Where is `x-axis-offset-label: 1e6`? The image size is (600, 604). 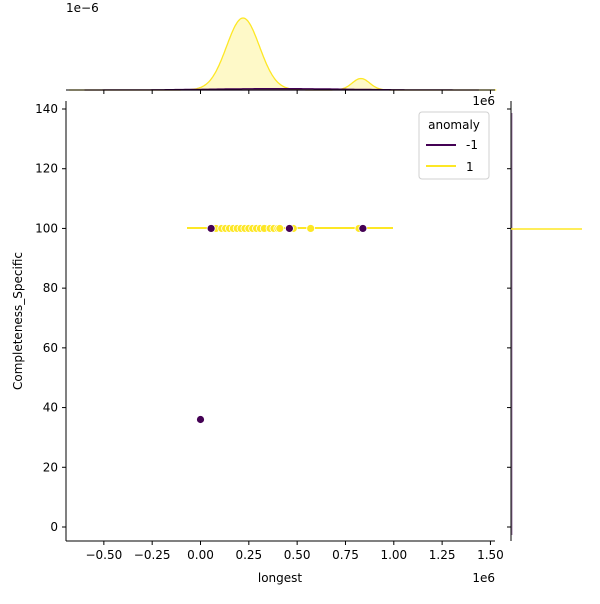
x-axis-offset-label: 1e6 is located at coordinates (483, 578).